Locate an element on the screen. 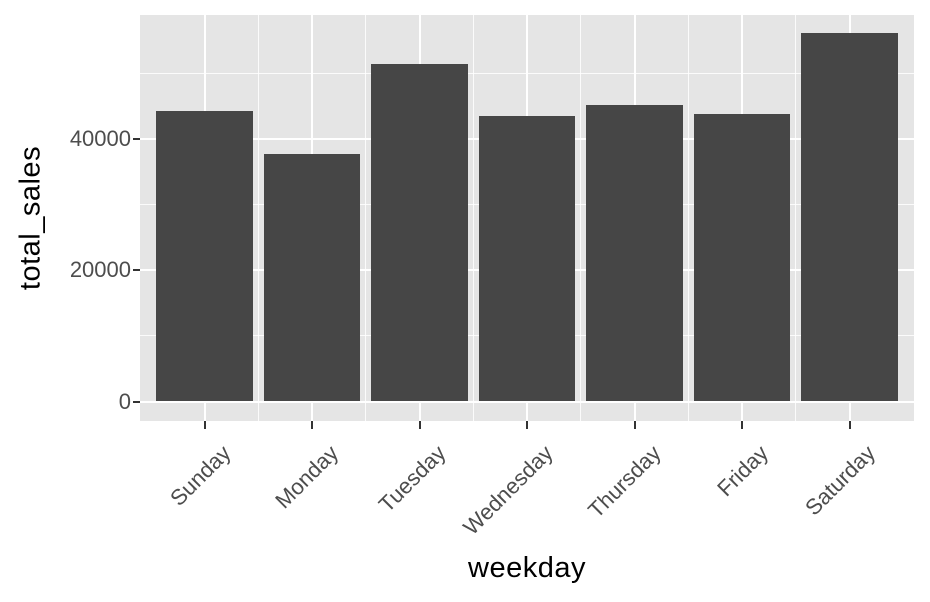 Image resolution: width=930 pixels, height=602 pixels. bar-friday is located at coordinates (742, 257).